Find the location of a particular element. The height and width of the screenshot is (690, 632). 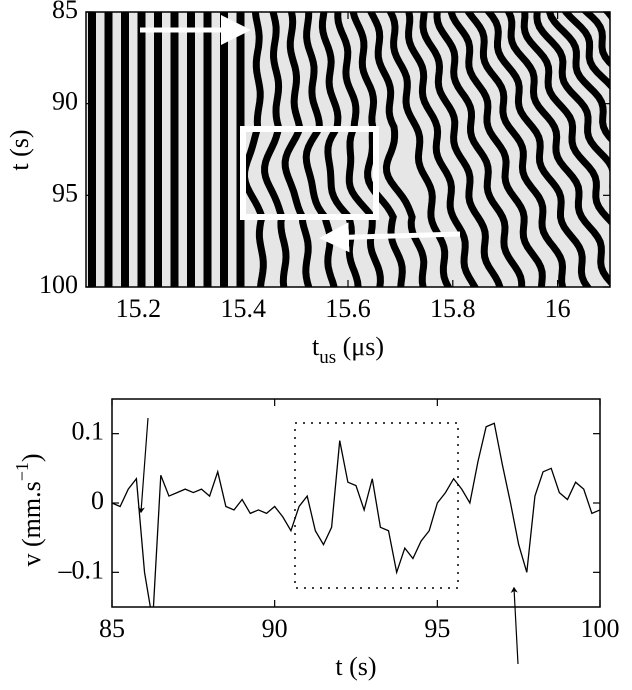

x-tick-label: 15.6 is located at coordinates (348, 308).